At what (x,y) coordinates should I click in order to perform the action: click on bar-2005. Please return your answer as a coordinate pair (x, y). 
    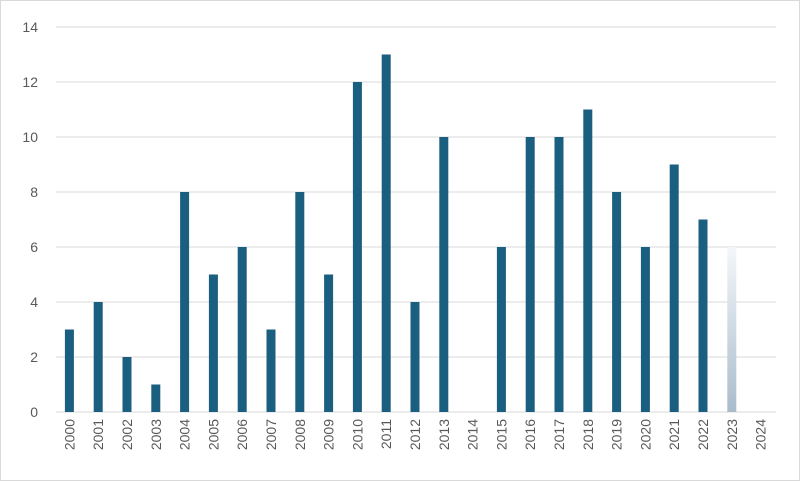
    Looking at the image, I should click on (213, 343).